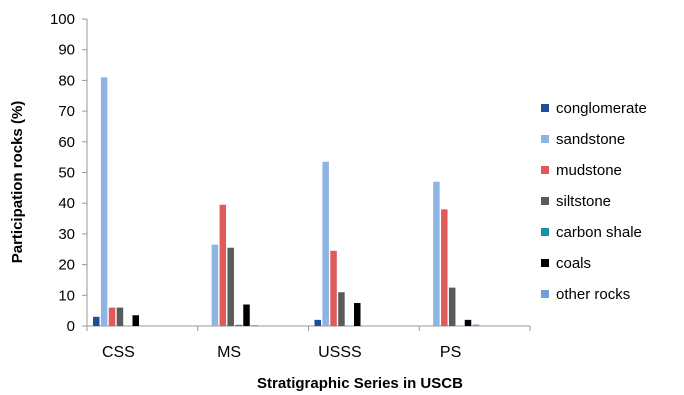  What do you see at coordinates (17, 182) in the screenshot?
I see `y-axis-title: Participation rocks (%)` at bounding box center [17, 182].